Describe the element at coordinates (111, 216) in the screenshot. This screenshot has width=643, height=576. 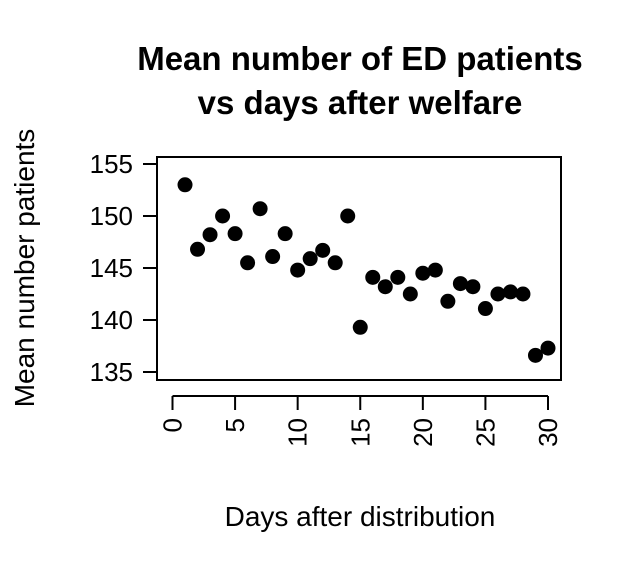
I see `y-tick-label: 150` at that location.